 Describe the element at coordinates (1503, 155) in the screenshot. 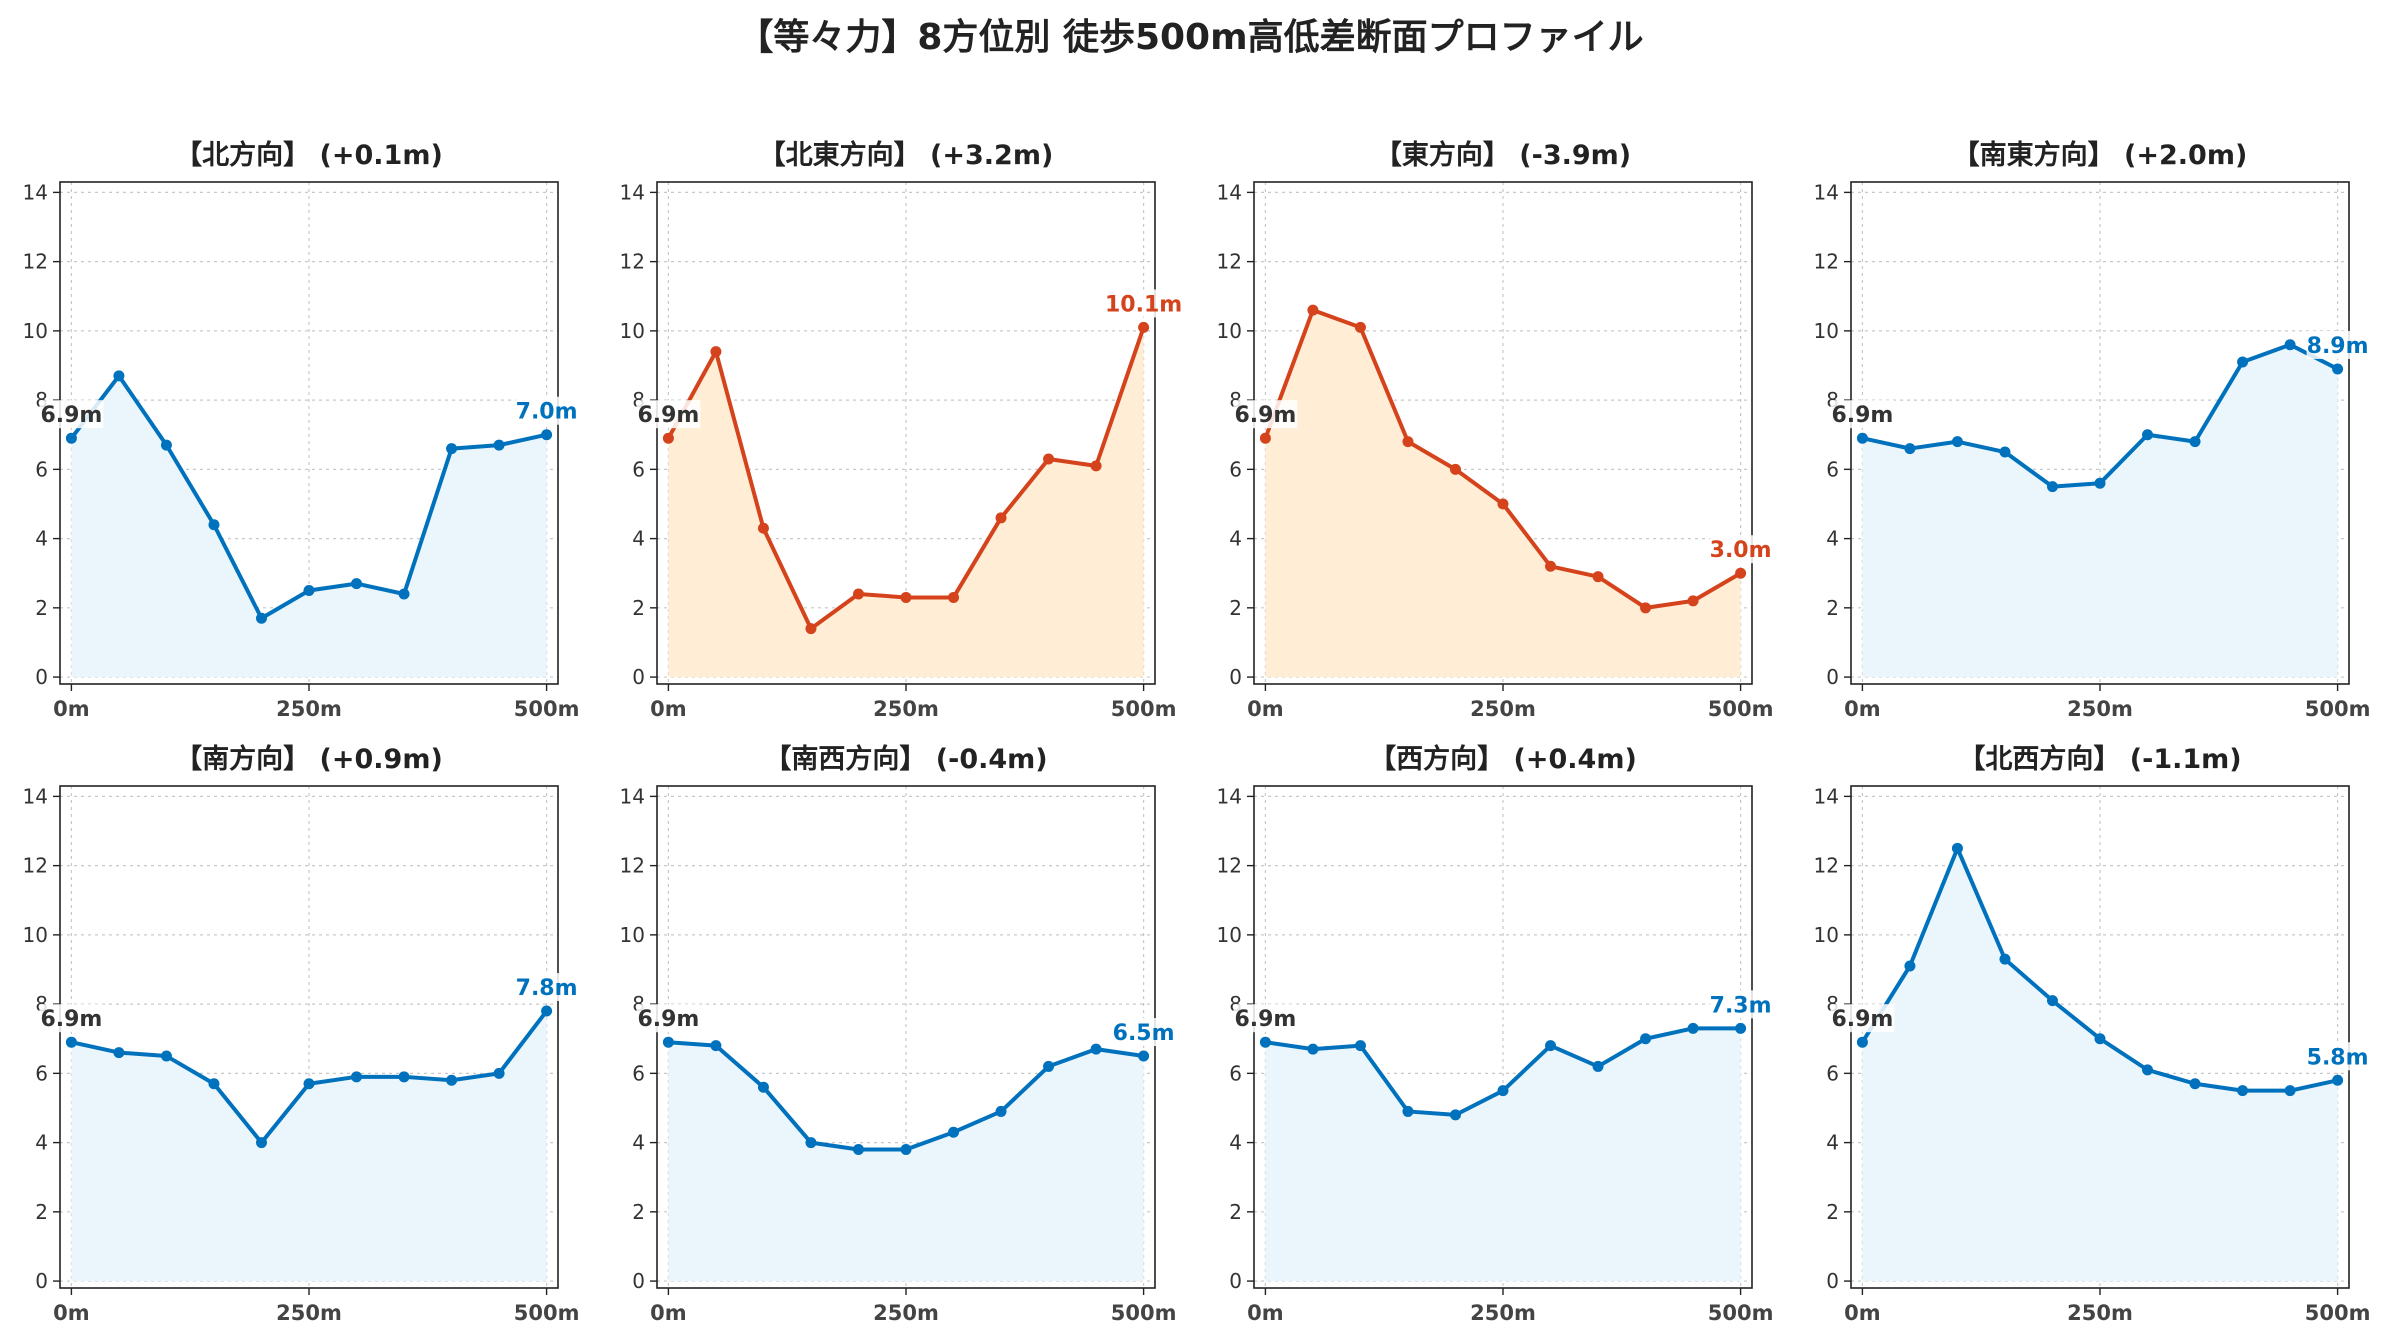

I see `subplot-title: 【東方向】 (-3.9m)` at that location.